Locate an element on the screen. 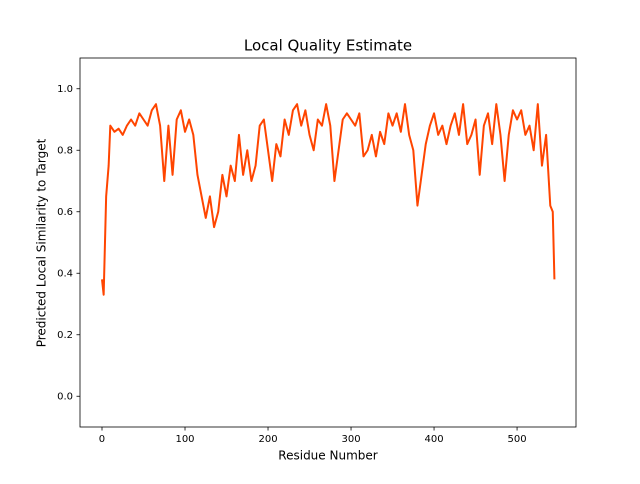 The image size is (640, 484). x-tick-label: 500 is located at coordinates (517, 439).